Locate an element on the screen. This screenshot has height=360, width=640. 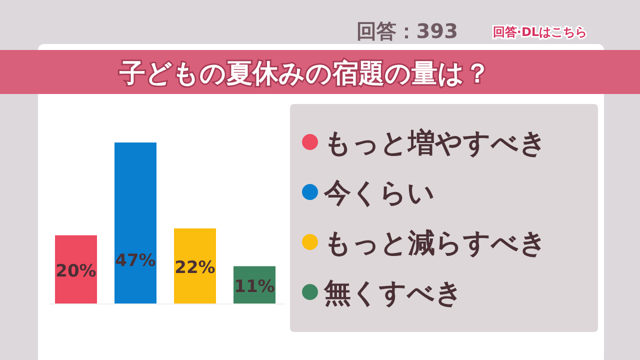
text: 回答：393 is located at coordinates (407, 31).